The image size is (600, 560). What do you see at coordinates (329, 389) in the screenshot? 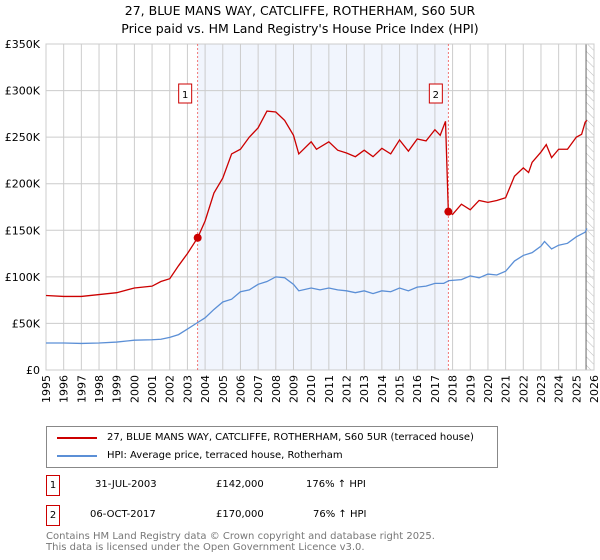
I see `x-tick-label: 2011` at bounding box center [329, 389].